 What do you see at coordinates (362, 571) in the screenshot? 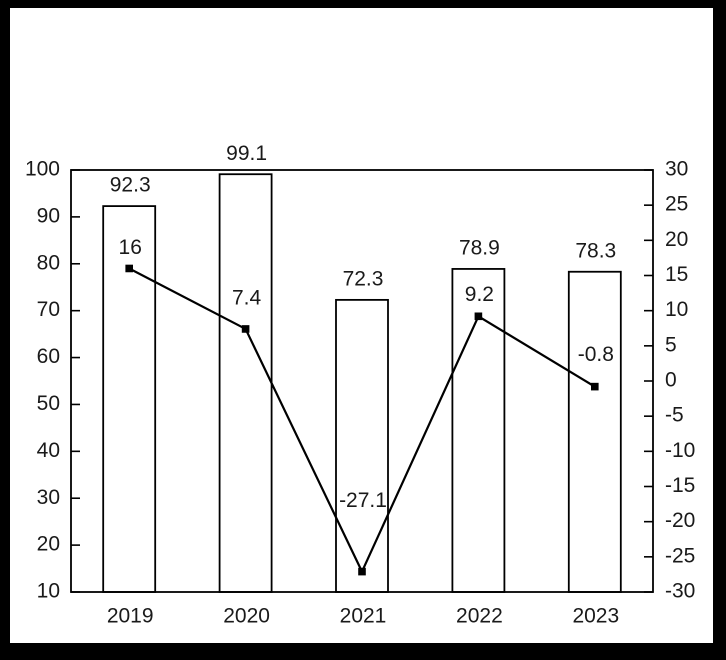
I see `line-marker-2021` at bounding box center [362, 571].